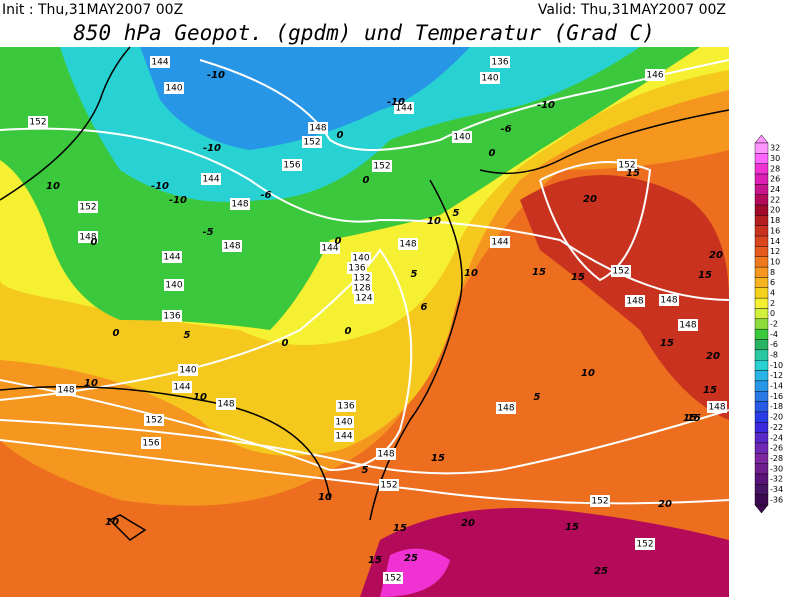  I want to click on colorbar-label: 20, so click(775, 210).